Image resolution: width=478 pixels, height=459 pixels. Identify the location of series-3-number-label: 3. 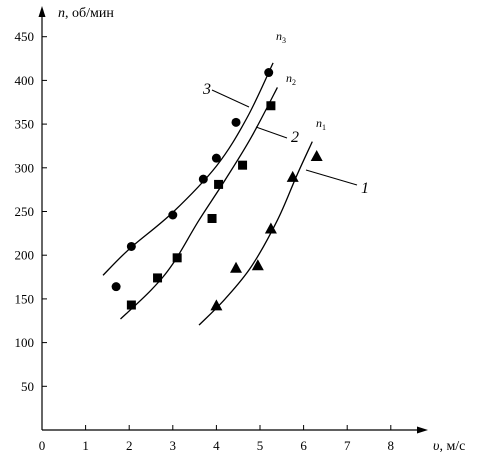
(206, 89).